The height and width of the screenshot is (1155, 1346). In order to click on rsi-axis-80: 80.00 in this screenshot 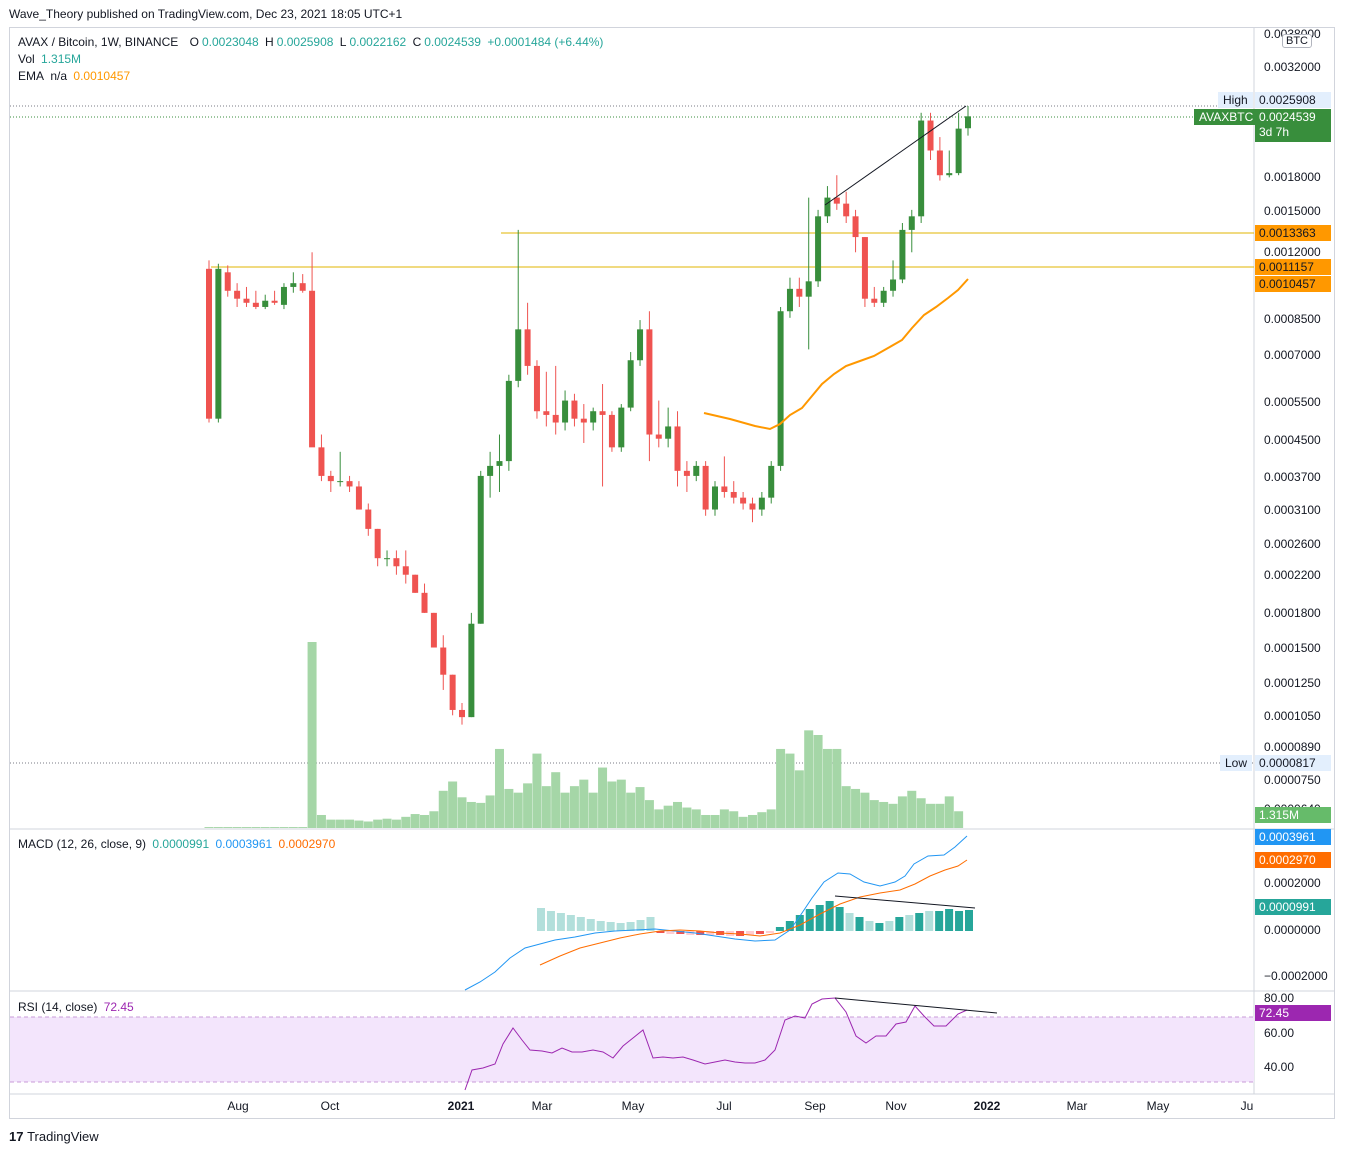, I will do `click(1279, 998)`.